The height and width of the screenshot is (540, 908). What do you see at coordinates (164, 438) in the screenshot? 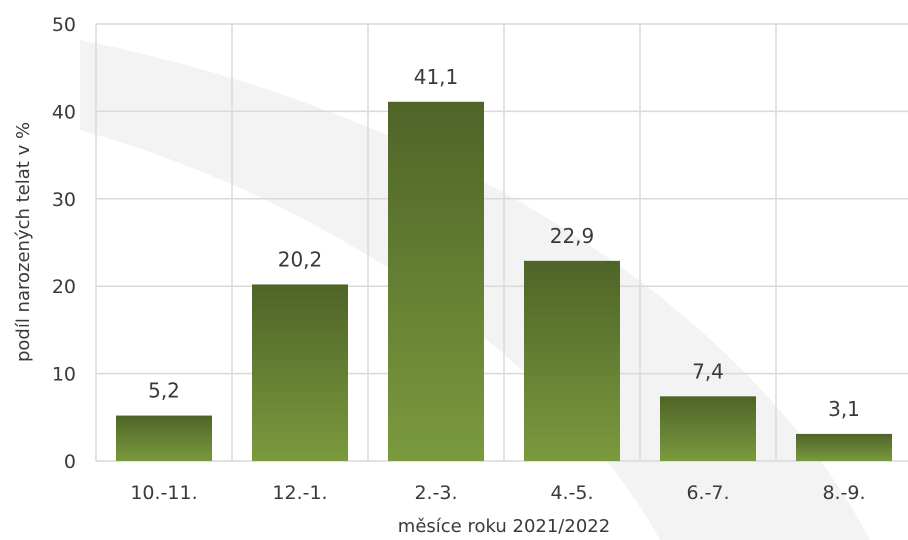
I see `bar-10.-11.` at bounding box center [164, 438].